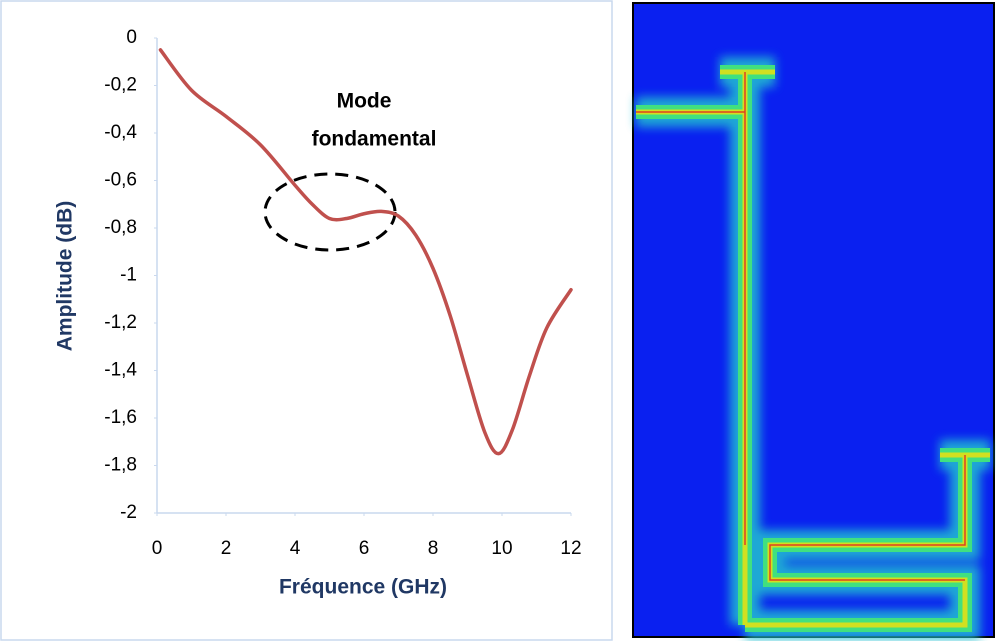  What do you see at coordinates (120, 180) in the screenshot?
I see `y-tick-label: -0,6` at bounding box center [120, 180].